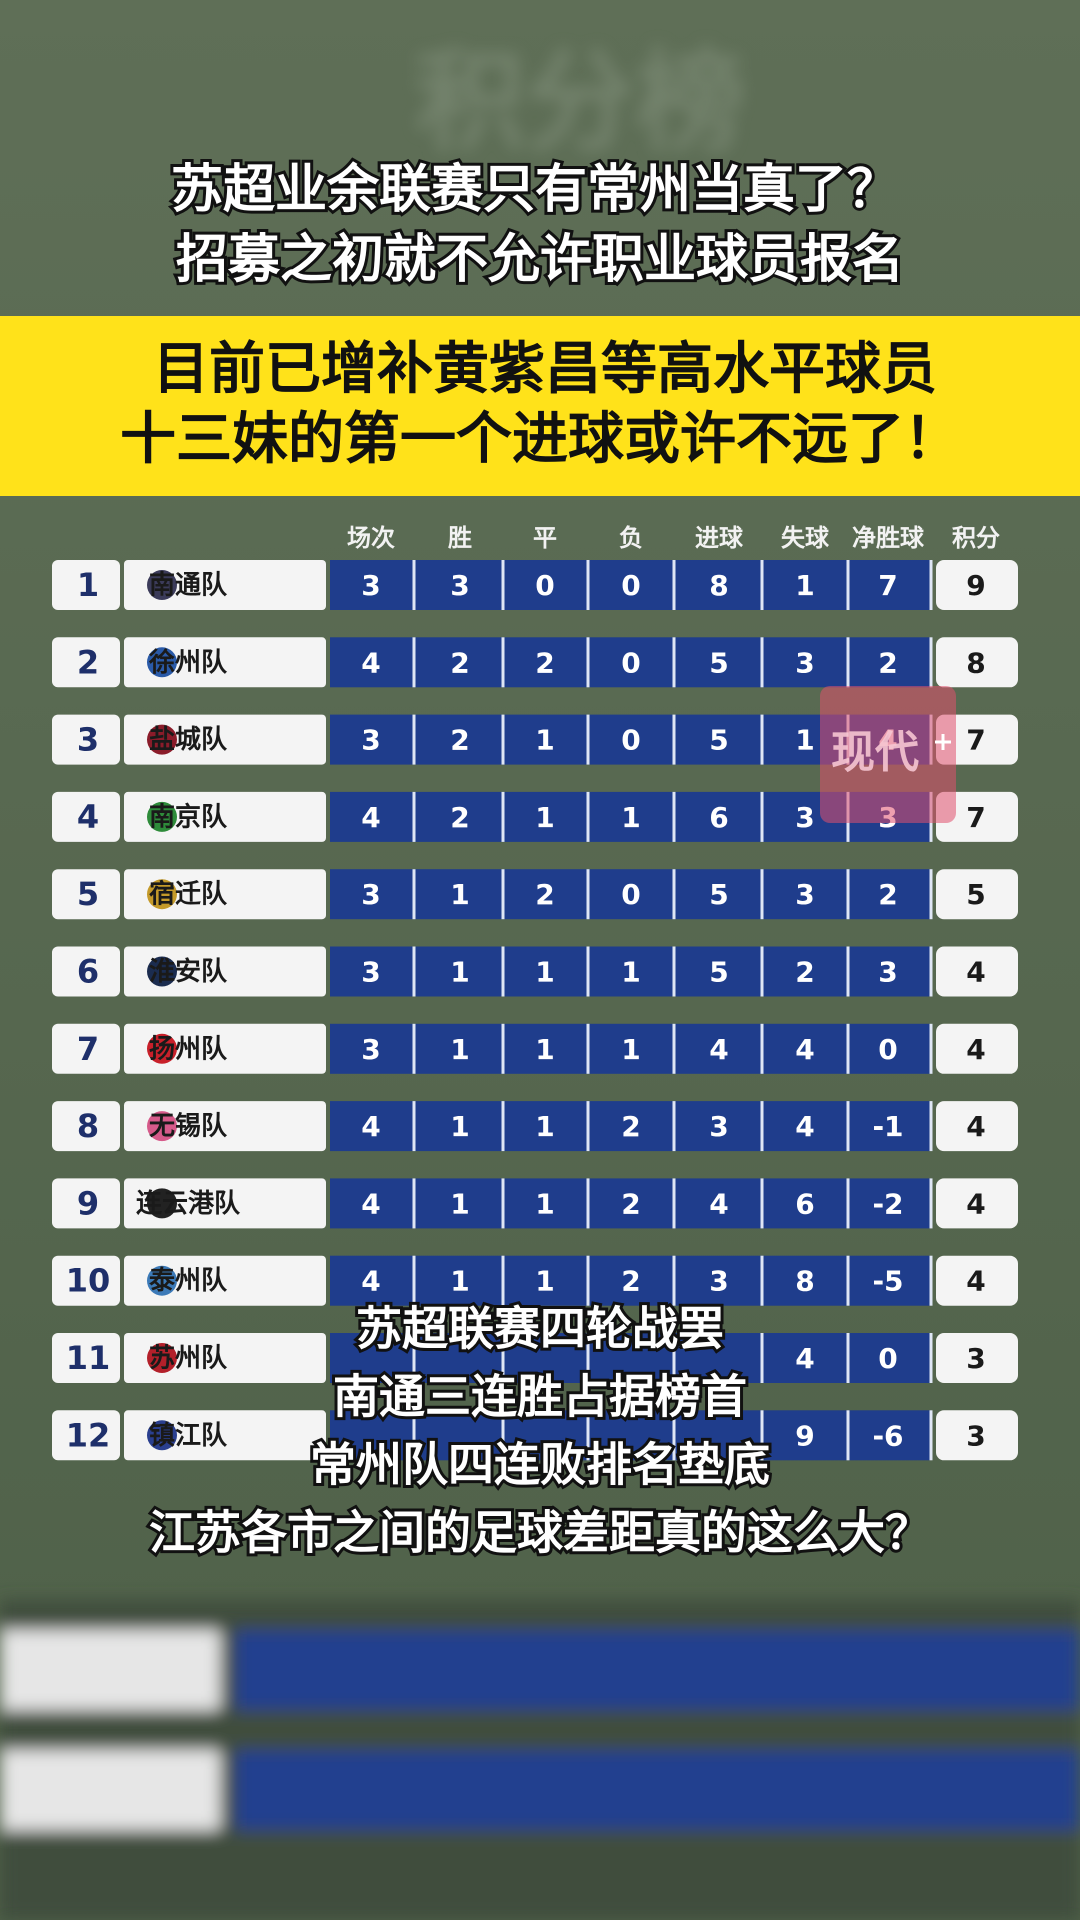 The height and width of the screenshot is (1920, 1080). I want to click on rank: 3, so click(88, 740).